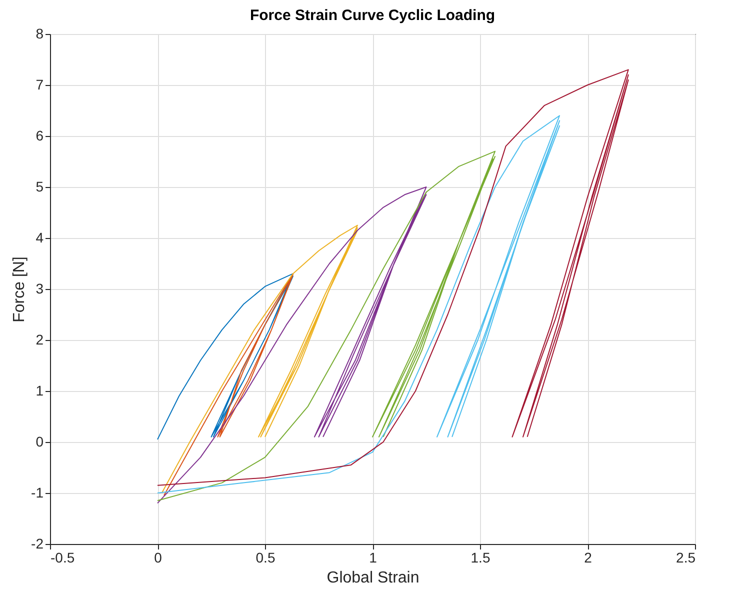  What do you see at coordinates (373, 558) in the screenshot?
I see `x-tick-label: 1` at bounding box center [373, 558].